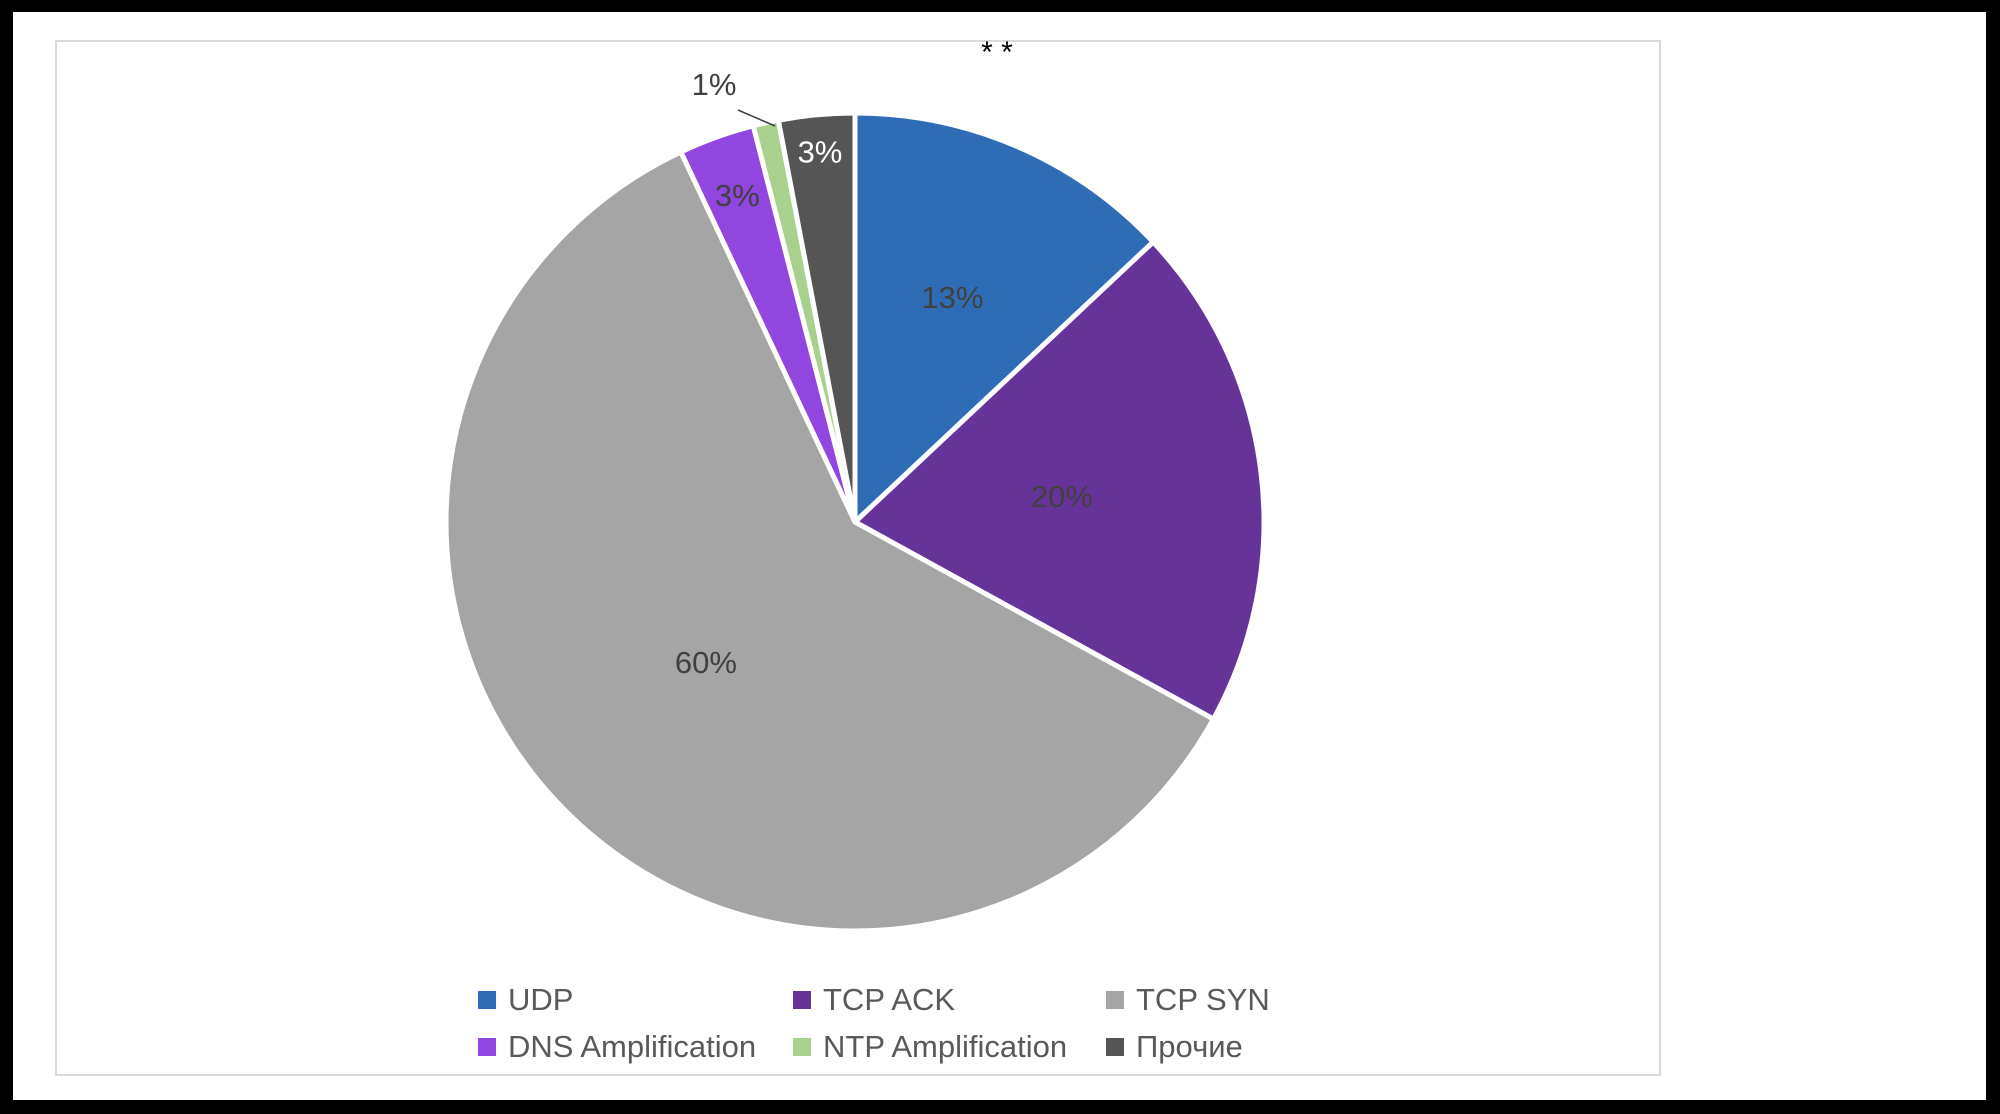 The image size is (2000, 1114). I want to click on pie-slice-tcp-ack, so click(1058, 480).